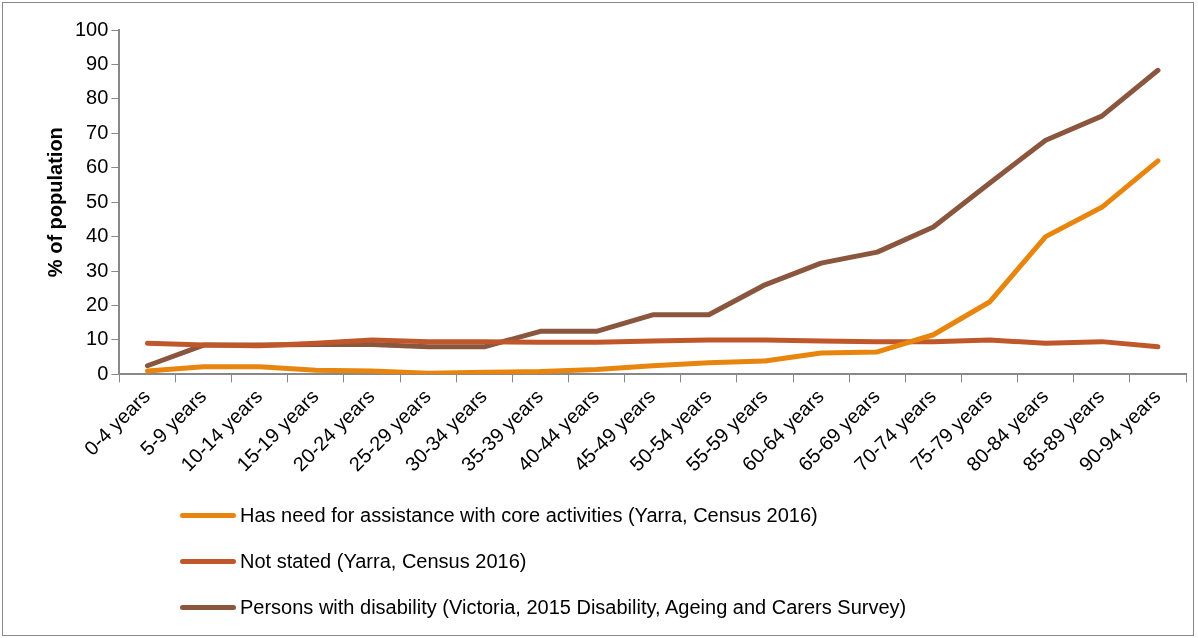 This screenshot has width=1198, height=638. Describe the element at coordinates (91, 28) in the screenshot. I see `y-tick-label: 100` at that location.